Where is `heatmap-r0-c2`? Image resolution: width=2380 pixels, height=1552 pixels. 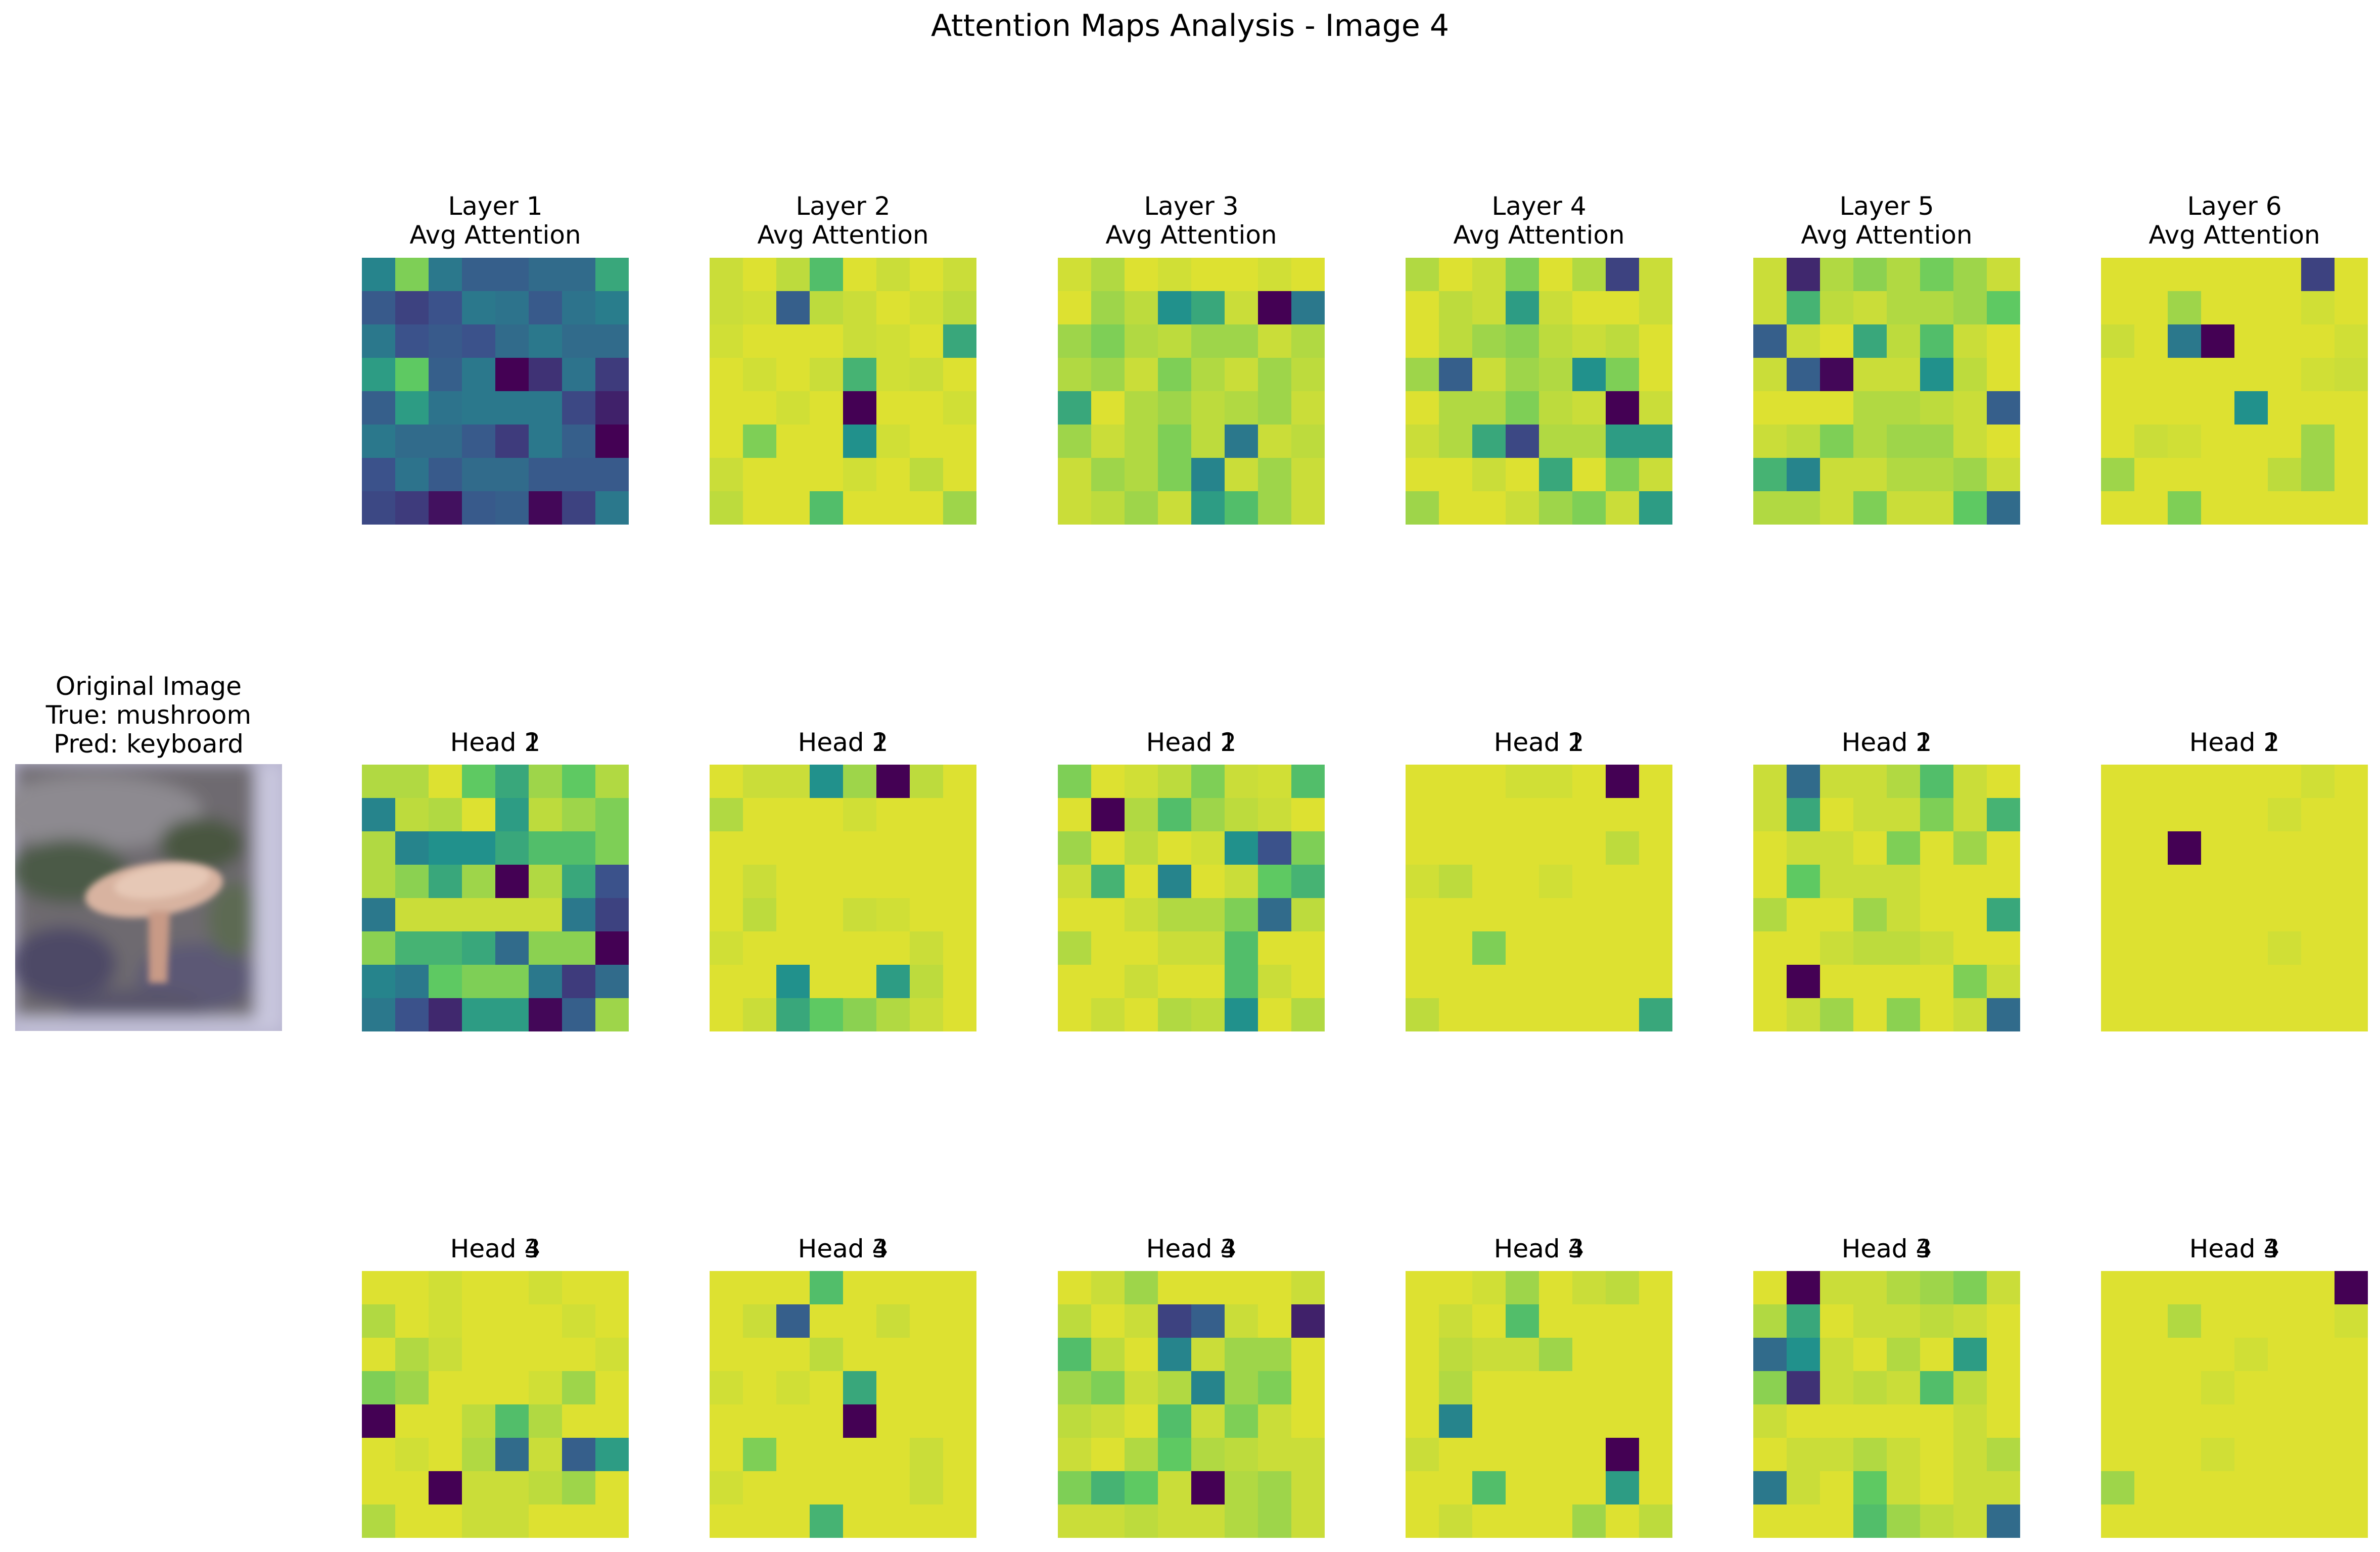
heatmap-r0-c2 is located at coordinates (1191, 392).